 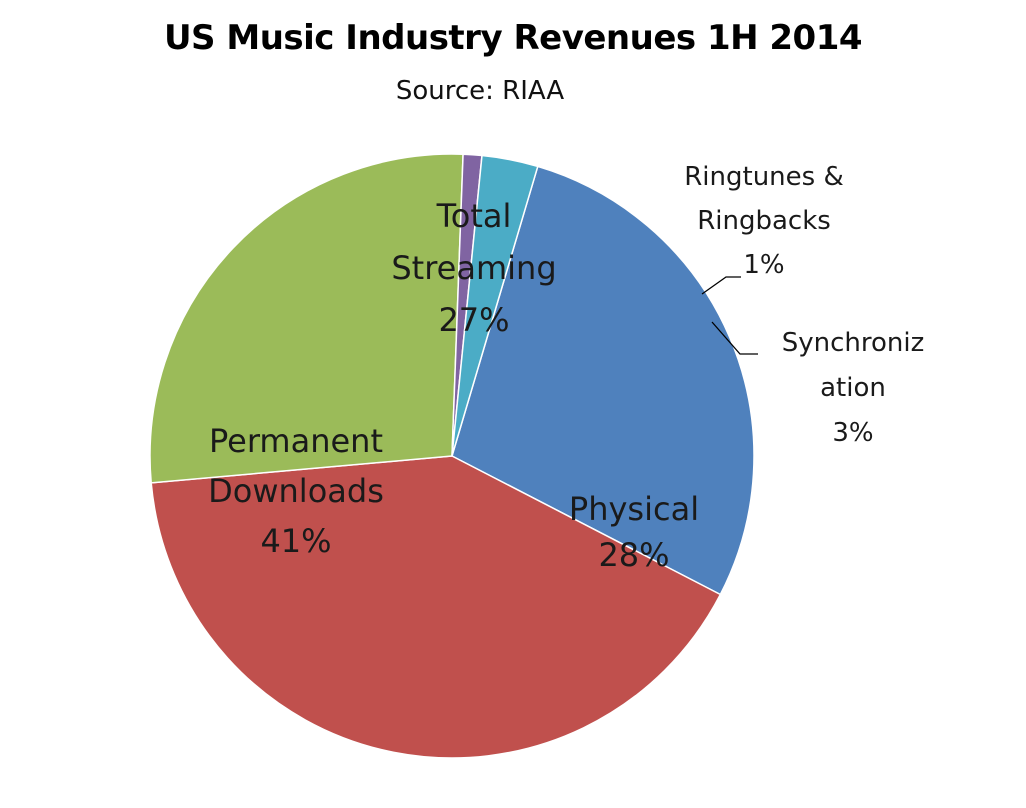 I want to click on slice-label-permanent-downloads: Permanent Downloads 41%, so click(x=296, y=491).